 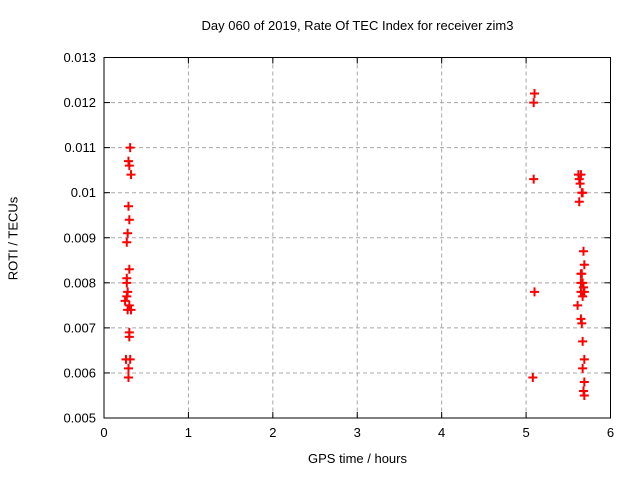 I want to click on y-tick-label: 0.009, so click(x=79, y=237).